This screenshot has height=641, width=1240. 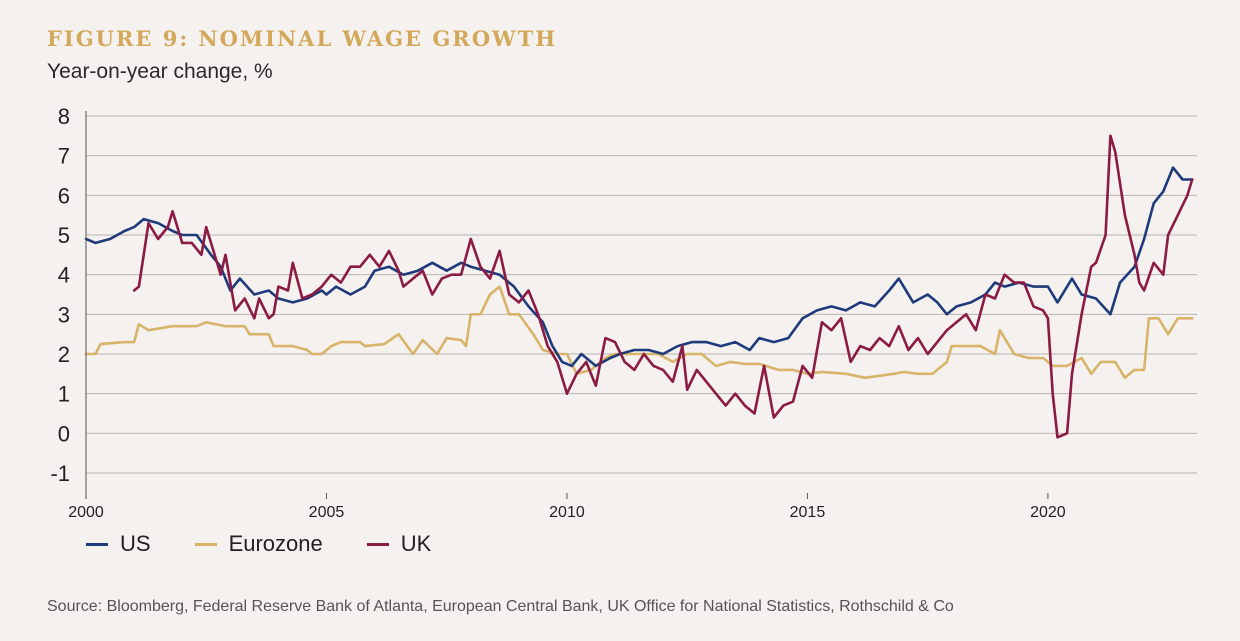 I want to click on legend-label-us: US, so click(x=135, y=543).